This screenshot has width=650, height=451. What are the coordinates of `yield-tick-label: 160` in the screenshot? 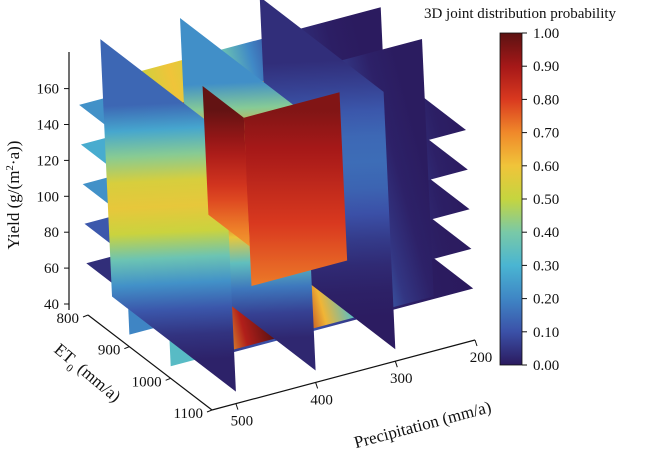 It's located at (48, 90).